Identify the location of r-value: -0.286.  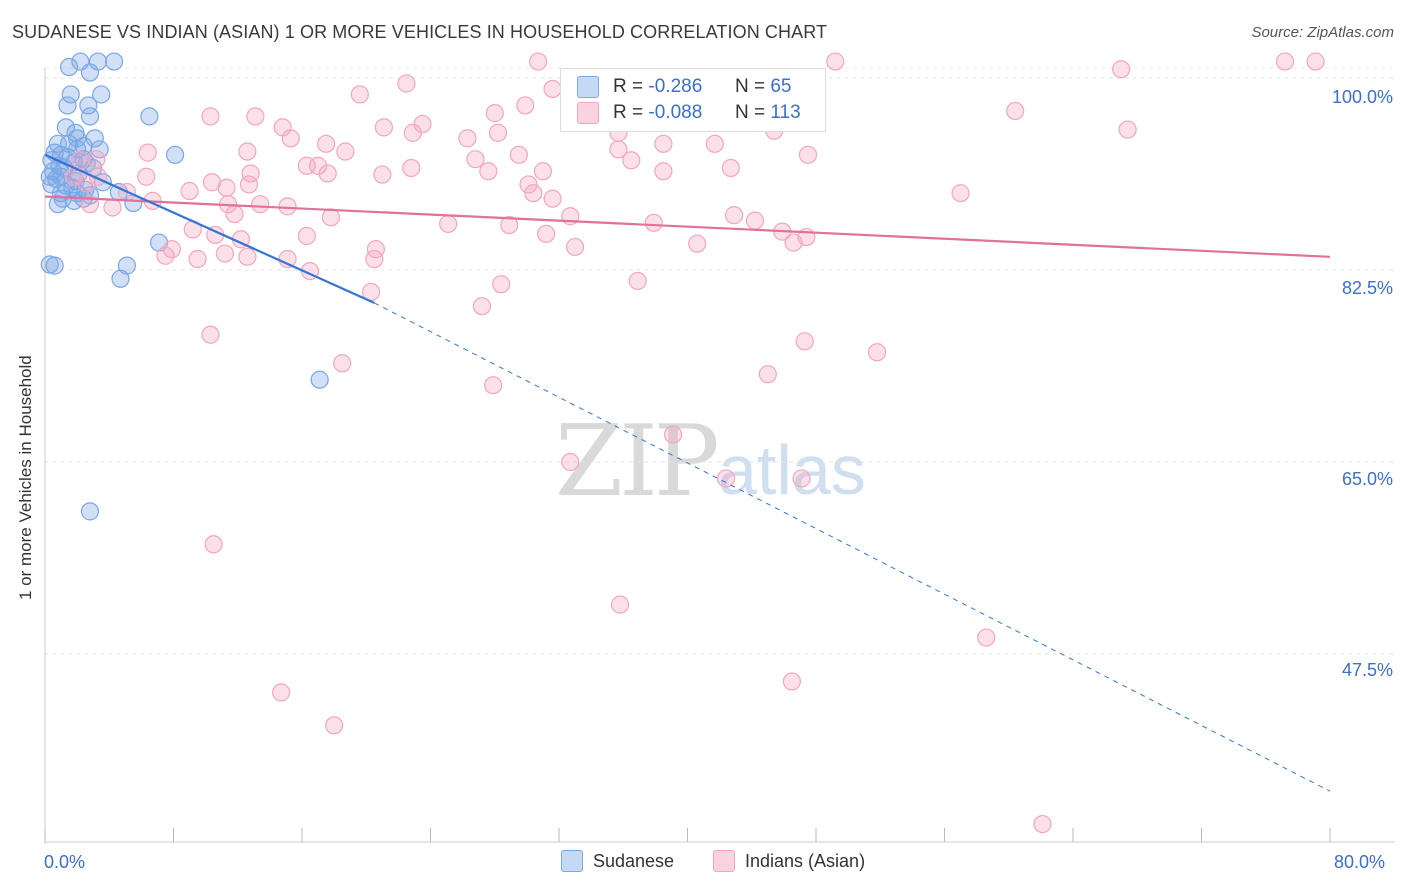
(675, 86).